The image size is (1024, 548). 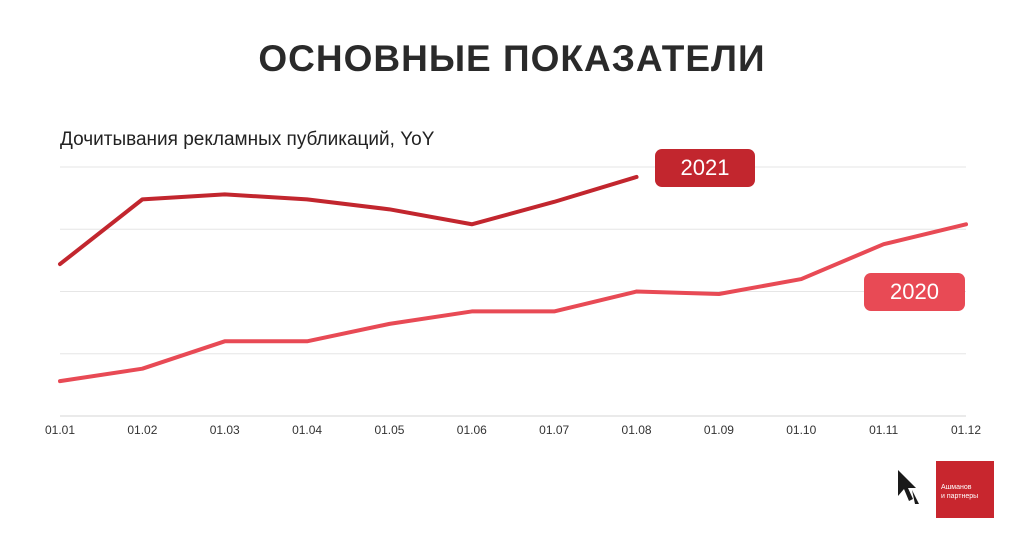 I want to click on x-tick-label: 01.06, so click(x=472, y=430).